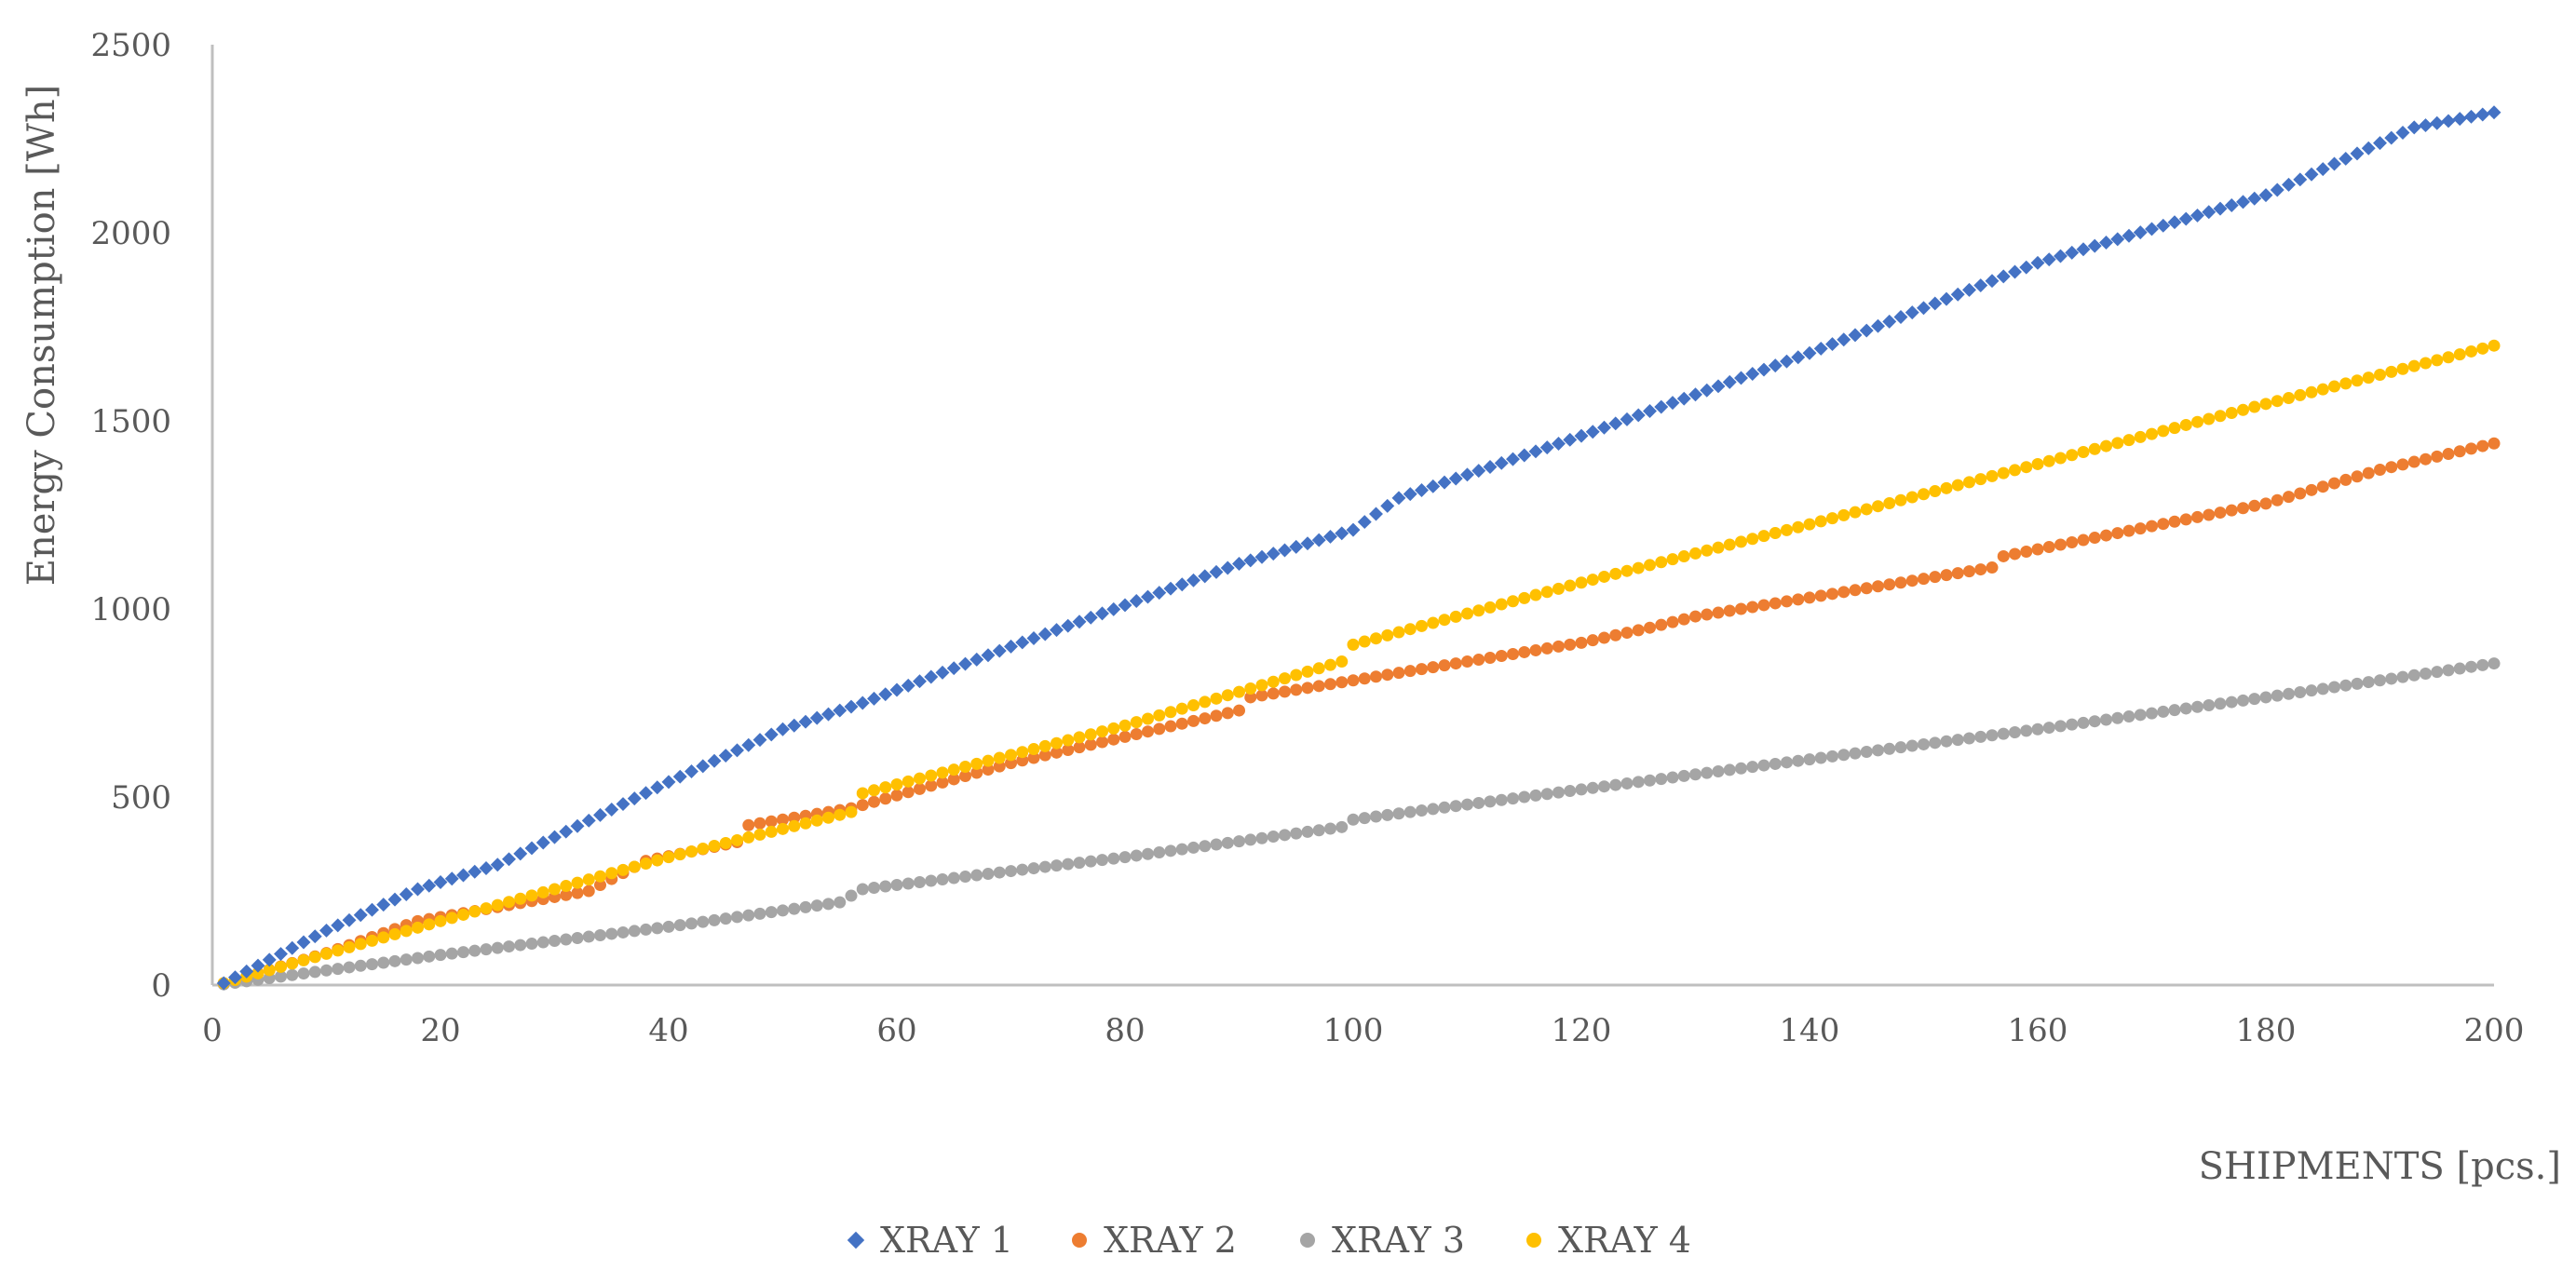 The width and height of the screenshot is (2576, 1283). I want to click on x-tick-label: 0, so click(212, 1030).